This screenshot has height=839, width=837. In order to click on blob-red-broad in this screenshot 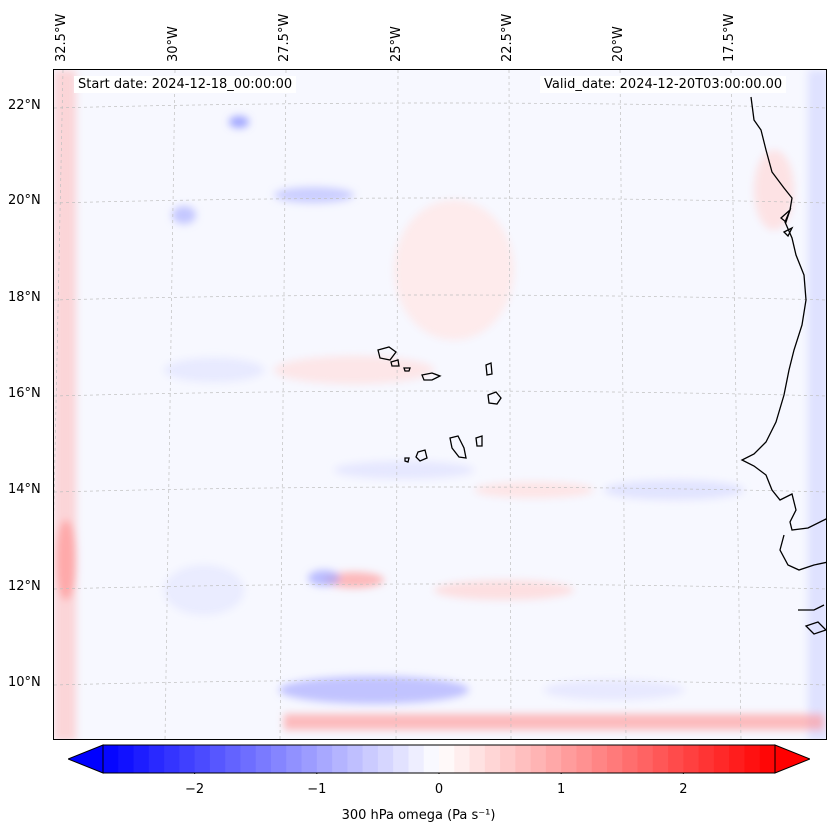, I will do `click(454, 270)`.